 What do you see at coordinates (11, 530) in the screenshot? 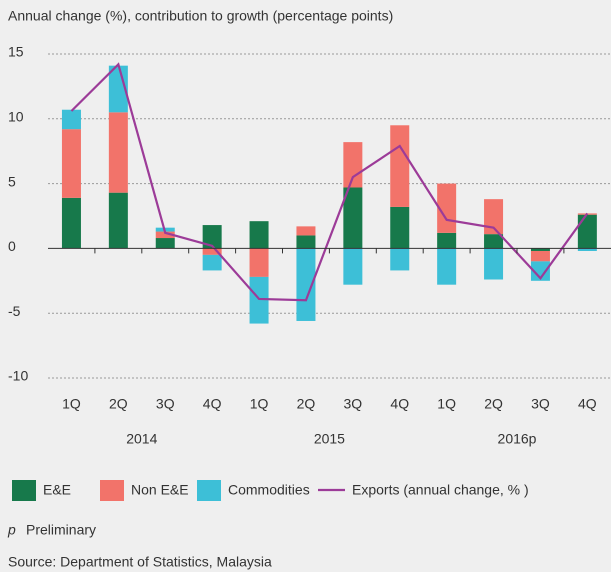
I see `note-symbol: p` at bounding box center [11, 530].